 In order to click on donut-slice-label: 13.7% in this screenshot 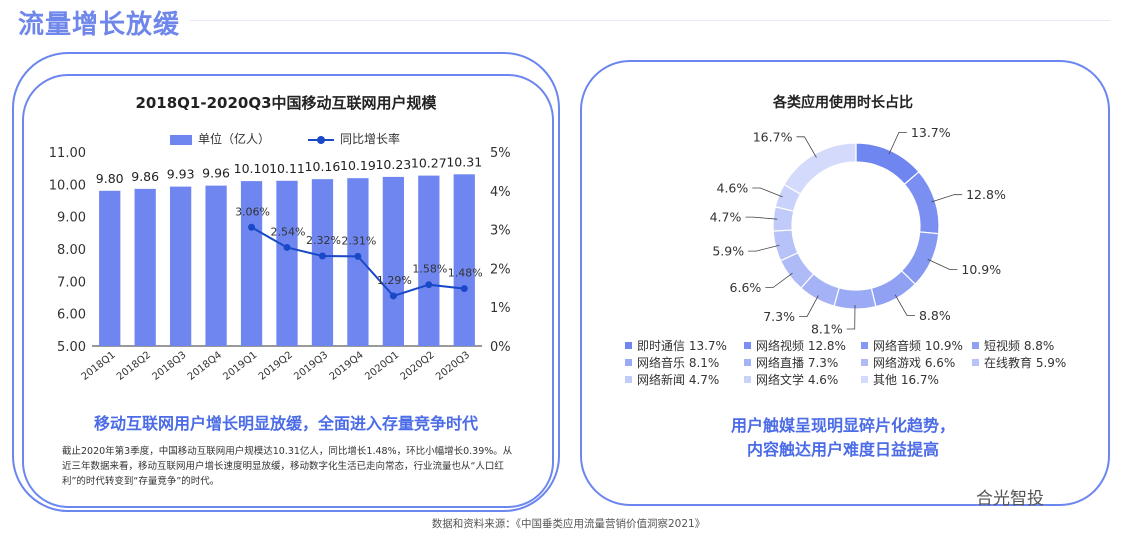, I will do `click(931, 132)`.